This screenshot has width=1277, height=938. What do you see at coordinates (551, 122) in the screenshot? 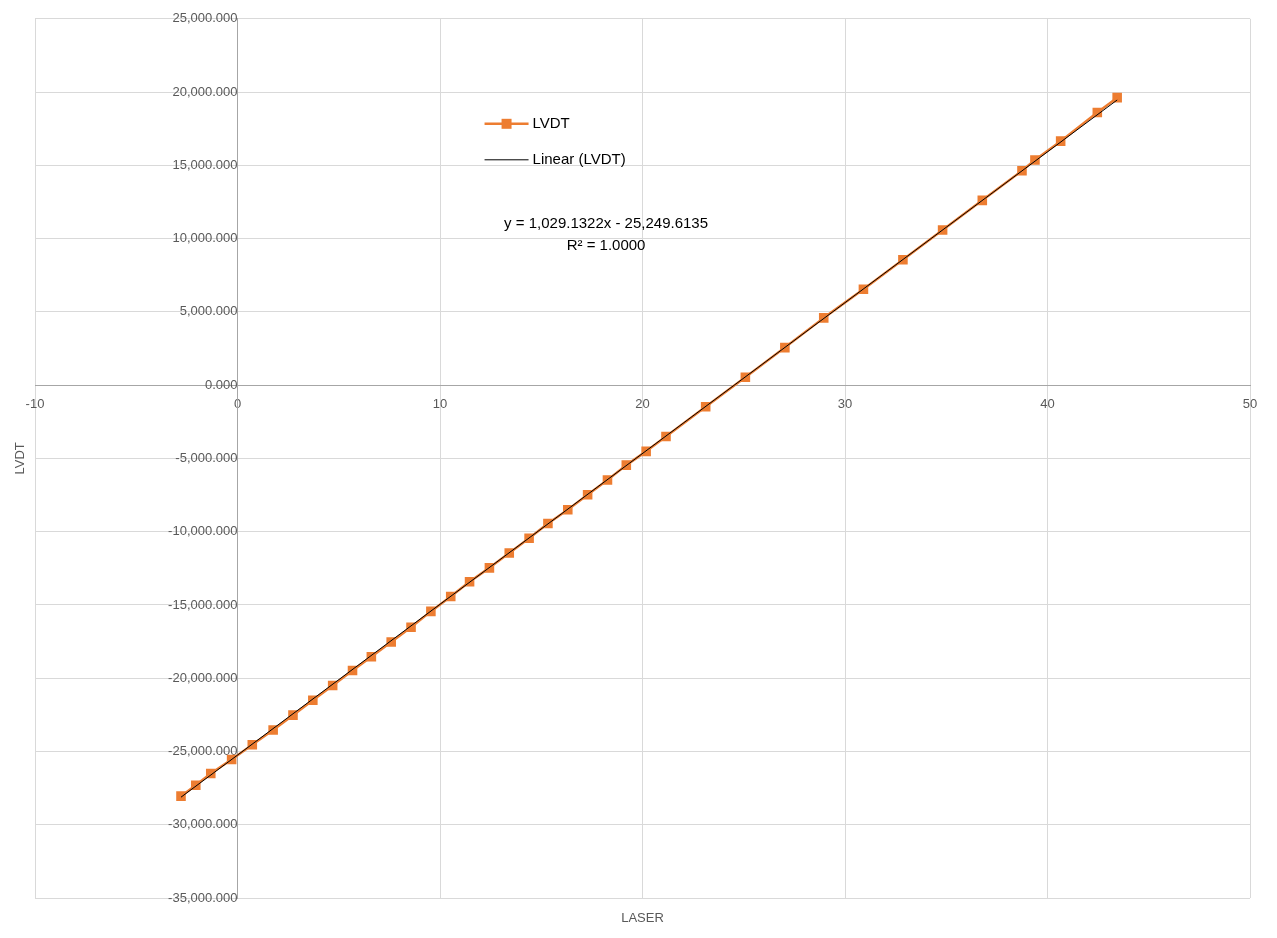
I see `legend-label: LVDT` at bounding box center [551, 122].